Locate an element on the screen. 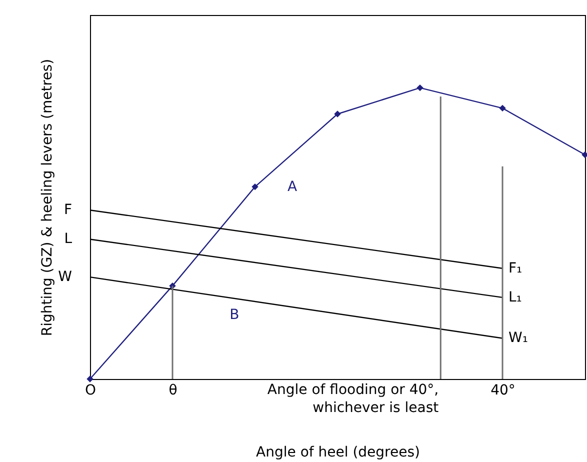  annotation: F is located at coordinates (68, 210).